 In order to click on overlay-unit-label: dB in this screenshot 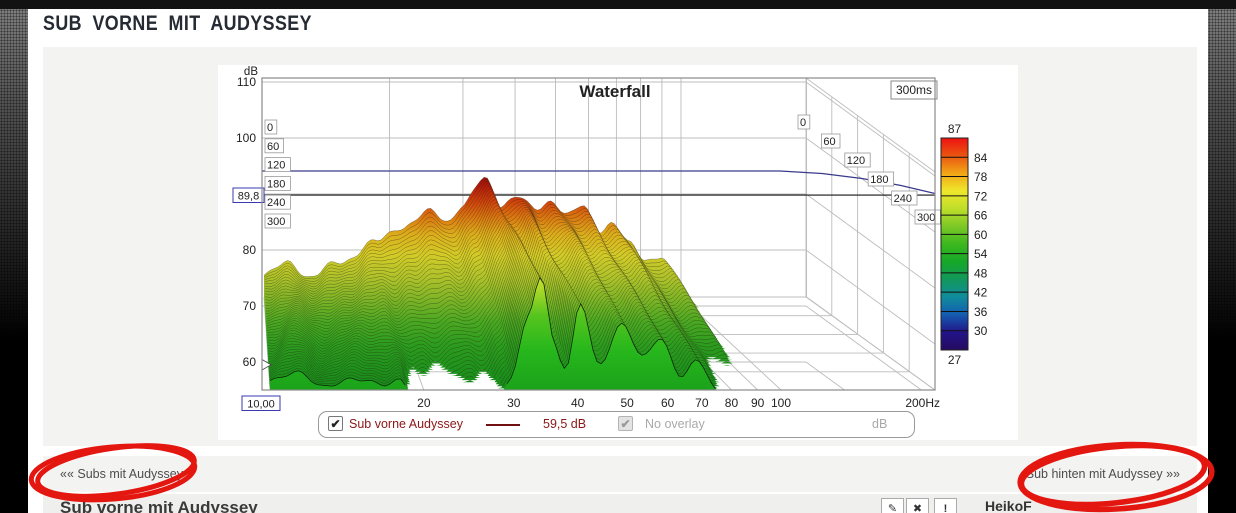, I will do `click(880, 424)`.